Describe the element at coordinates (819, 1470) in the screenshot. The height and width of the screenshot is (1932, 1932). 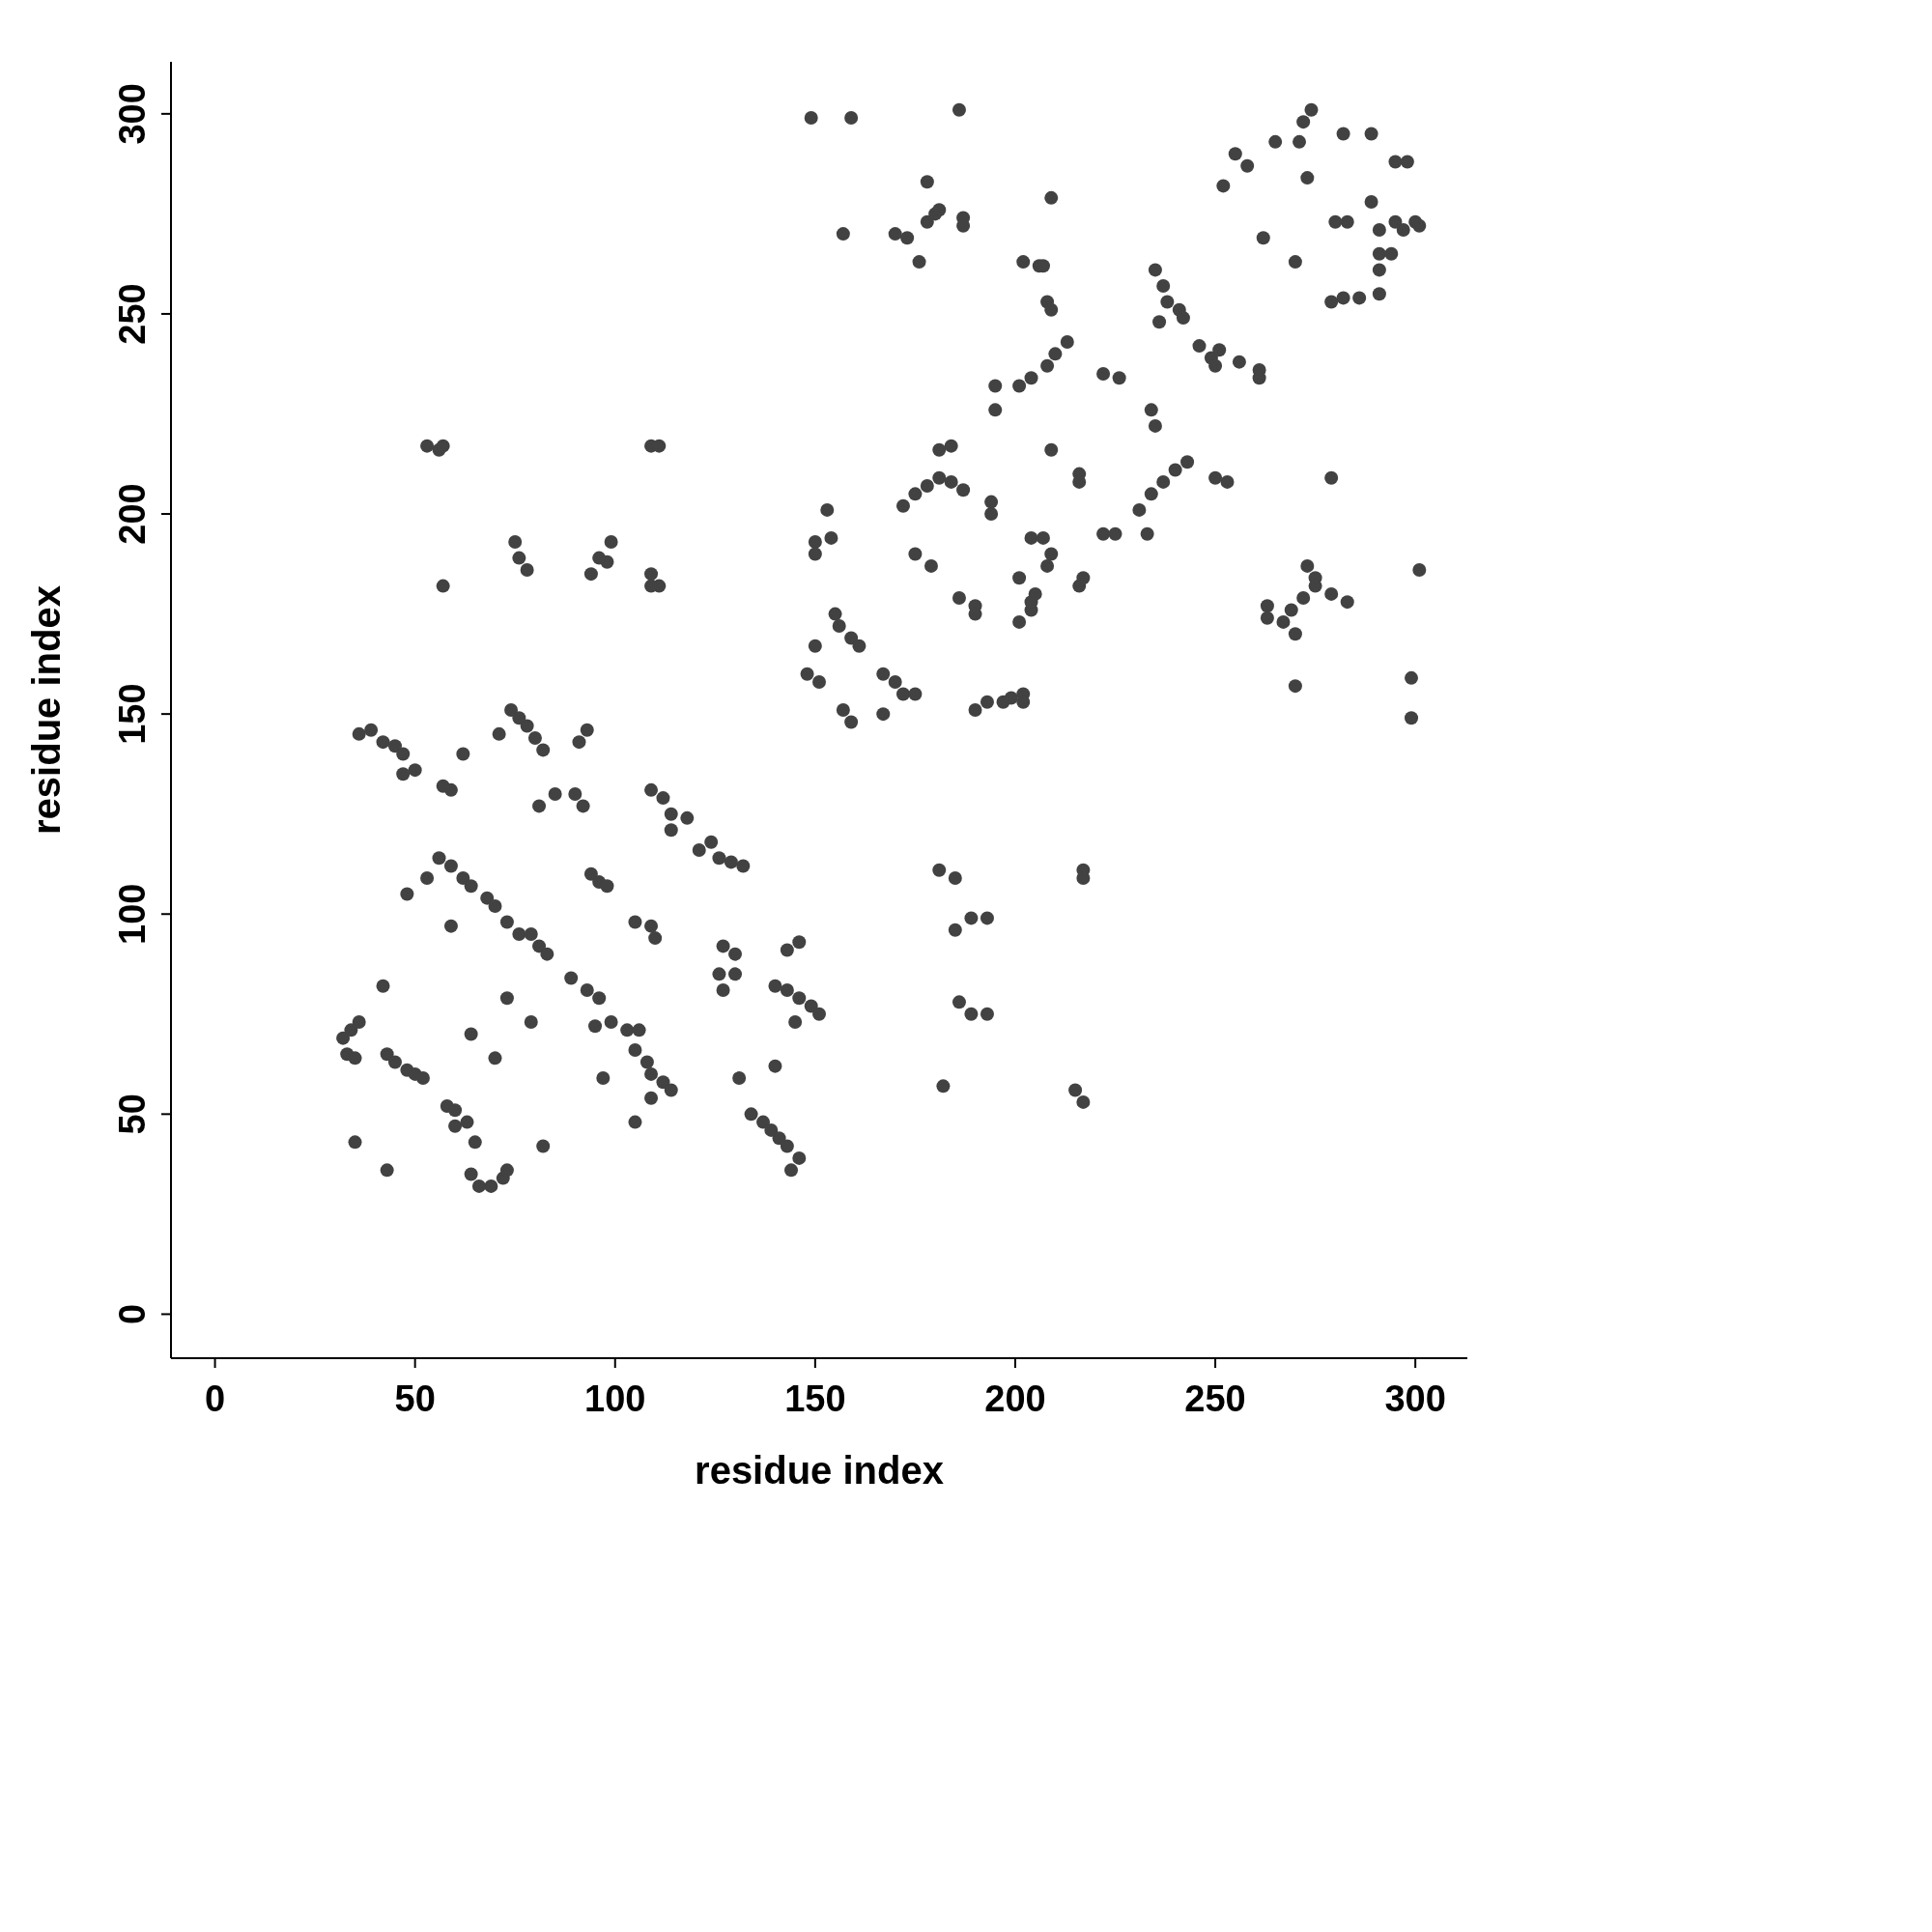
I see `x-axis-title: residue index` at that location.